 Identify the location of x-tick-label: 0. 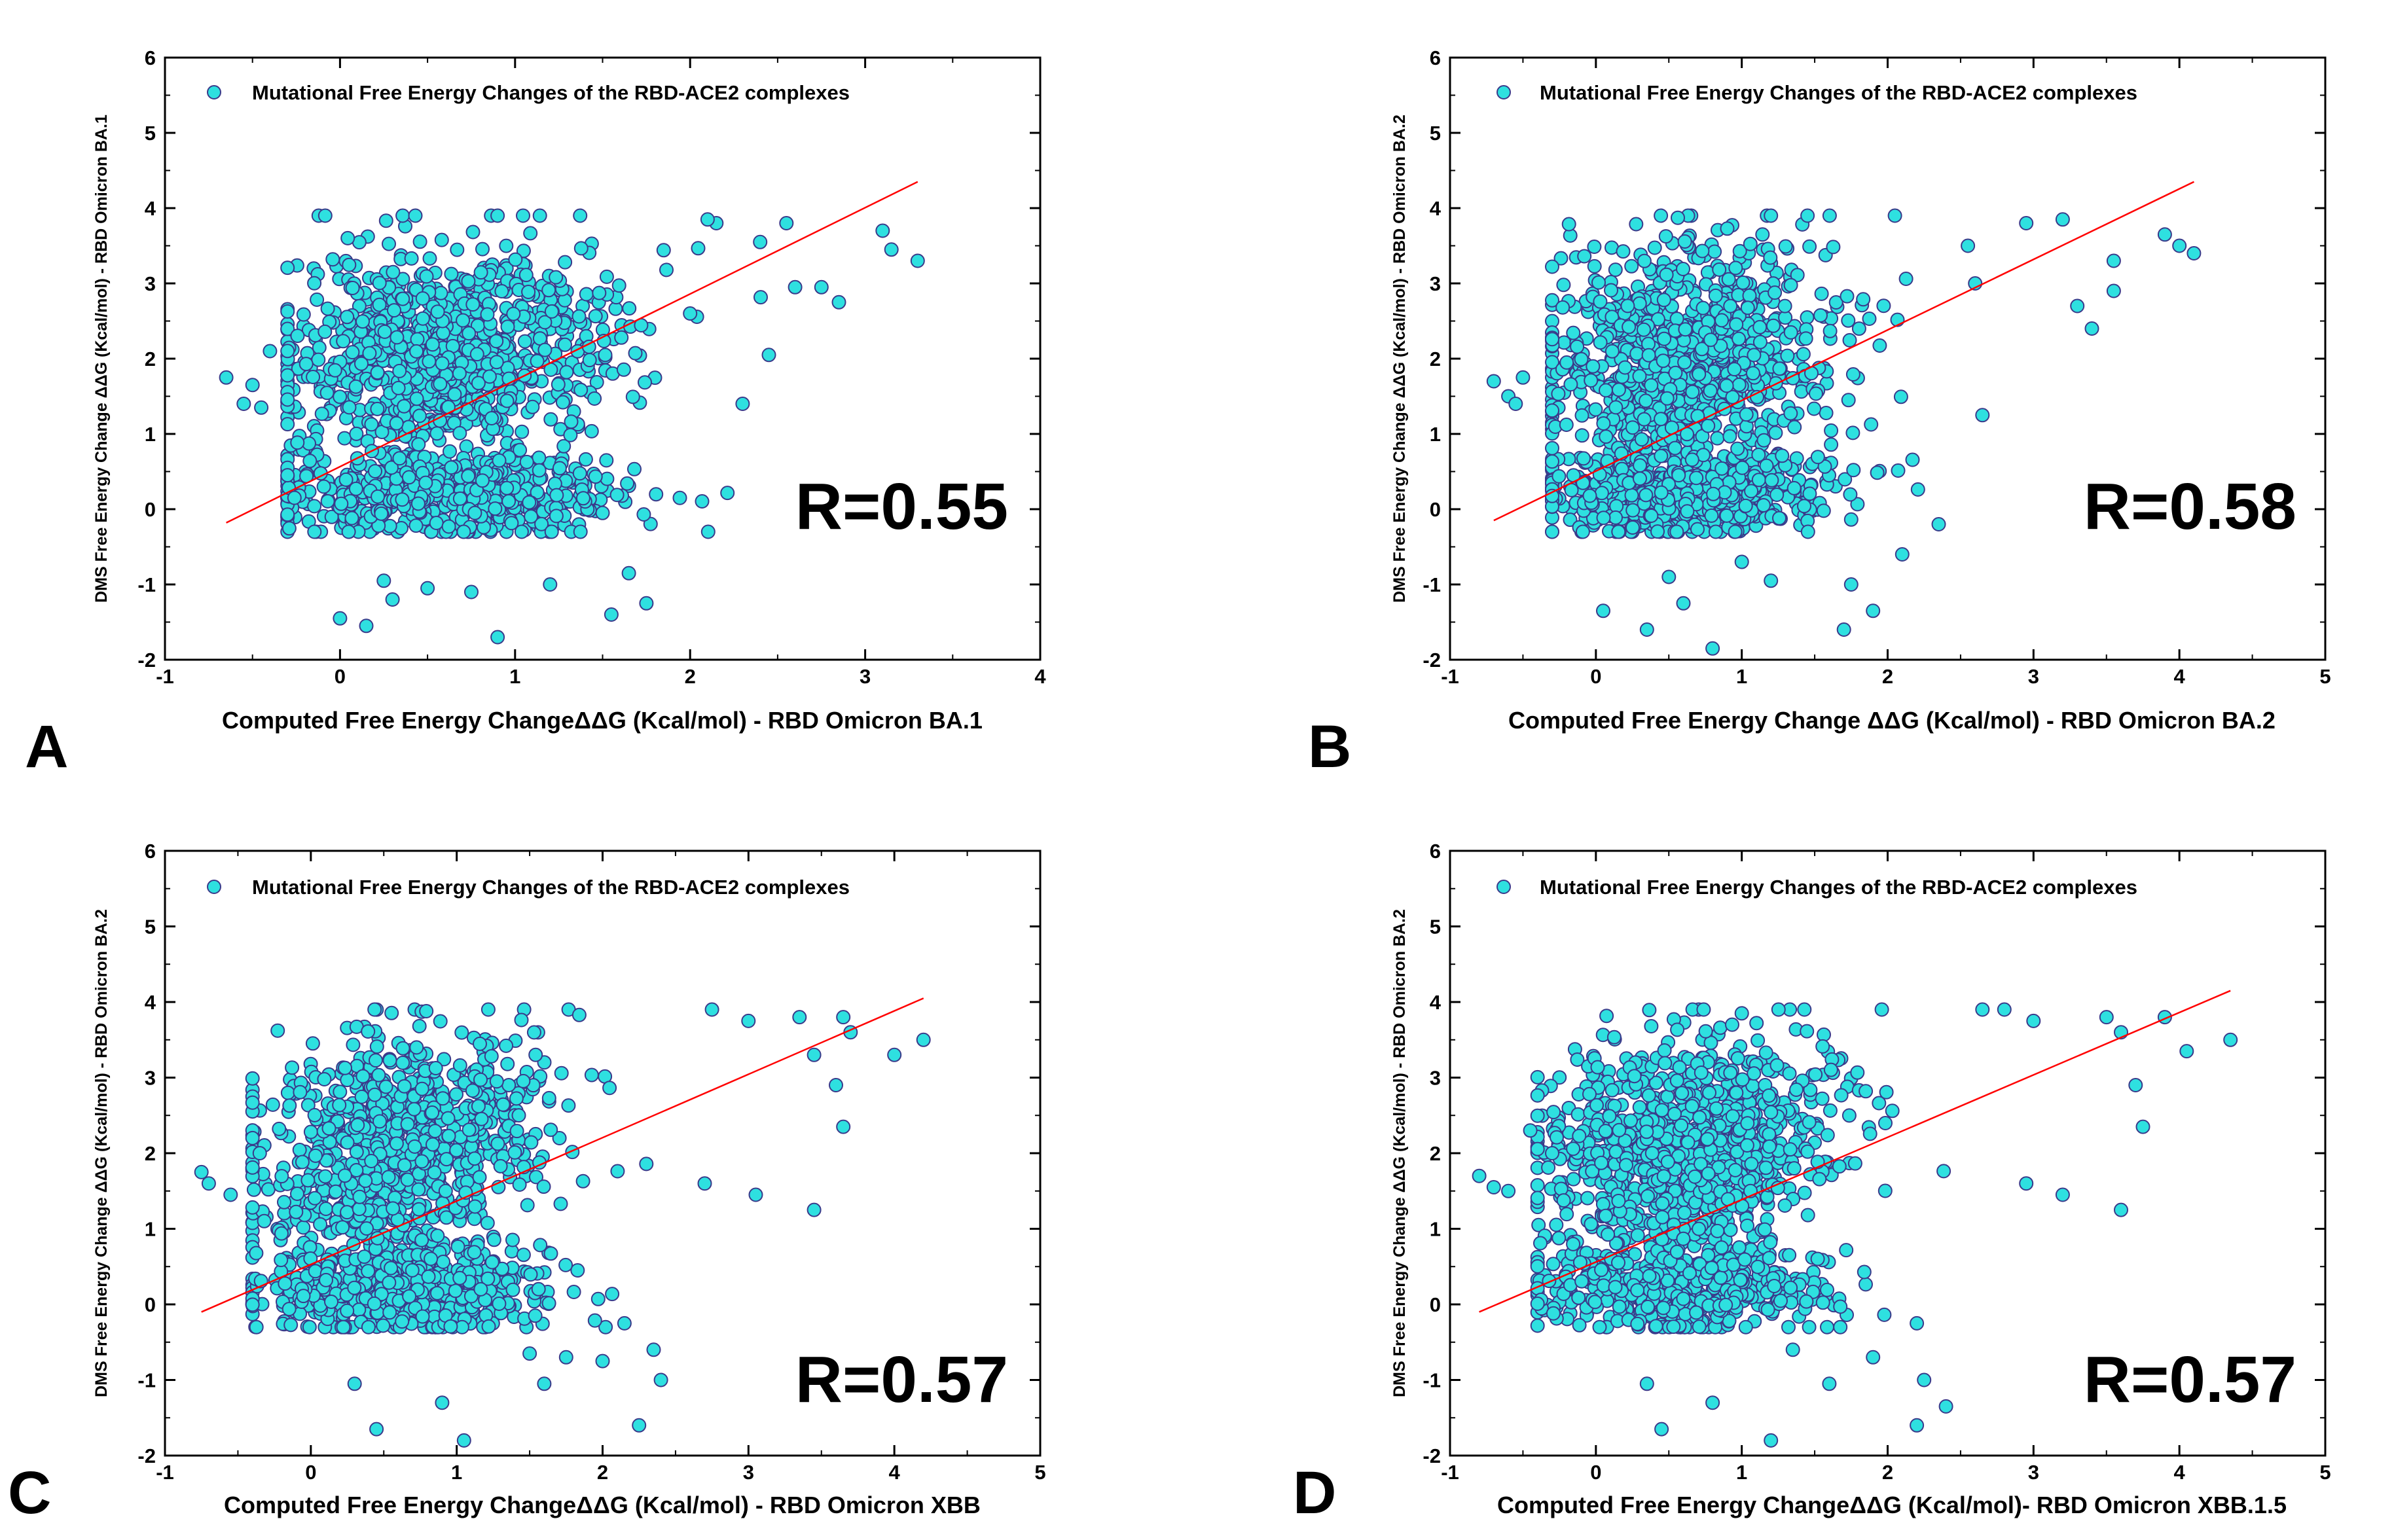
(1595, 676).